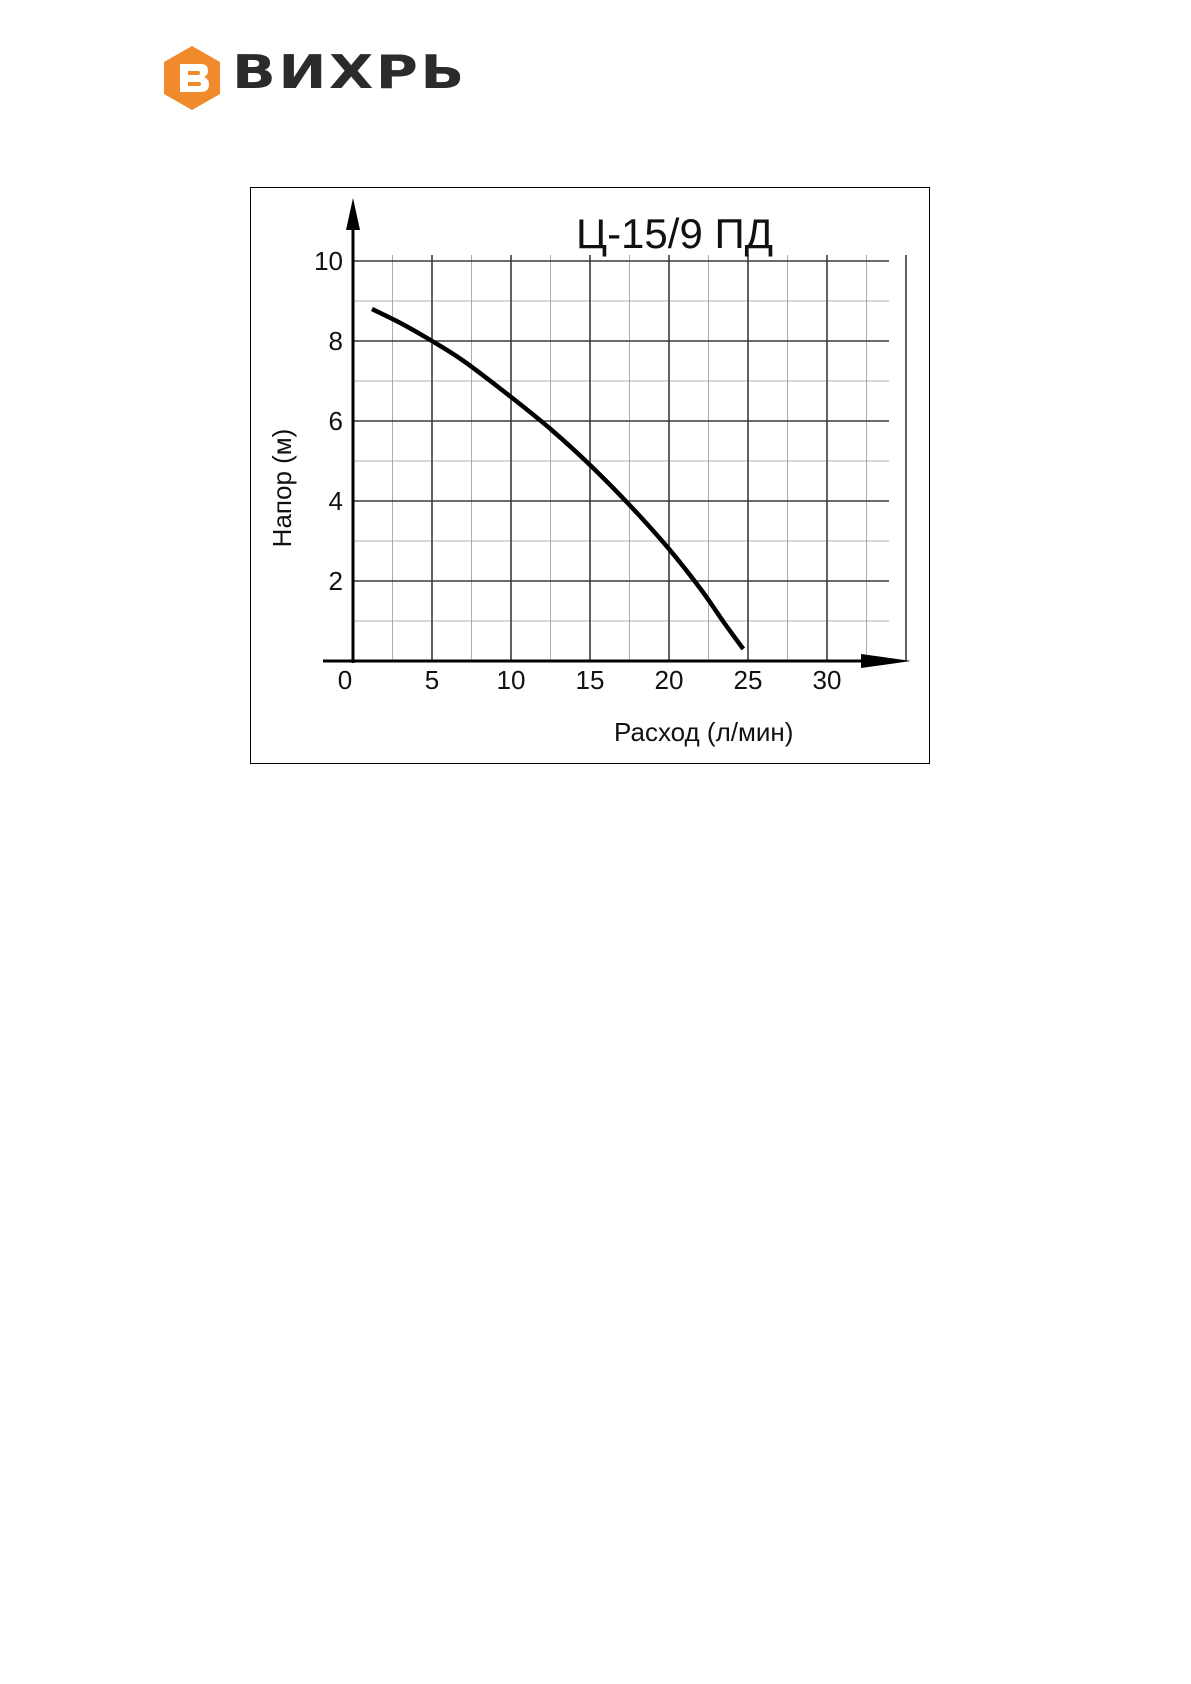 The image size is (1191, 1684). I want to click on brand-wordmark: ВИХРЬ, so click(349, 72).